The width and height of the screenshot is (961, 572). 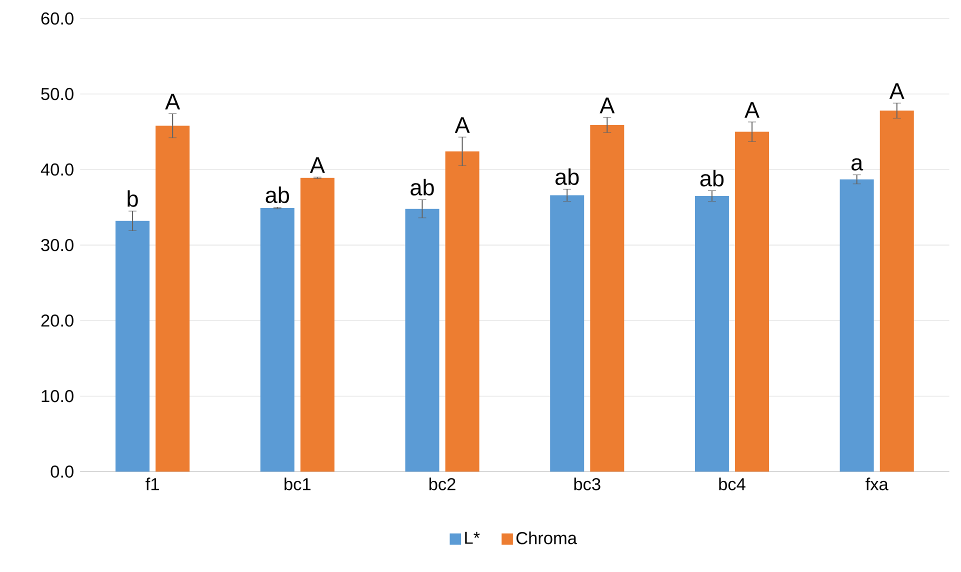 I want to click on x-tick-label: bc3, so click(x=587, y=484).